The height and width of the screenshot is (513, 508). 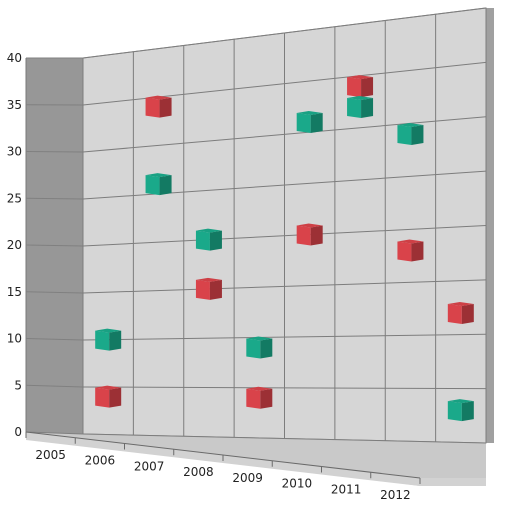 I want to click on y-tick-label: 40, so click(x=14, y=58).